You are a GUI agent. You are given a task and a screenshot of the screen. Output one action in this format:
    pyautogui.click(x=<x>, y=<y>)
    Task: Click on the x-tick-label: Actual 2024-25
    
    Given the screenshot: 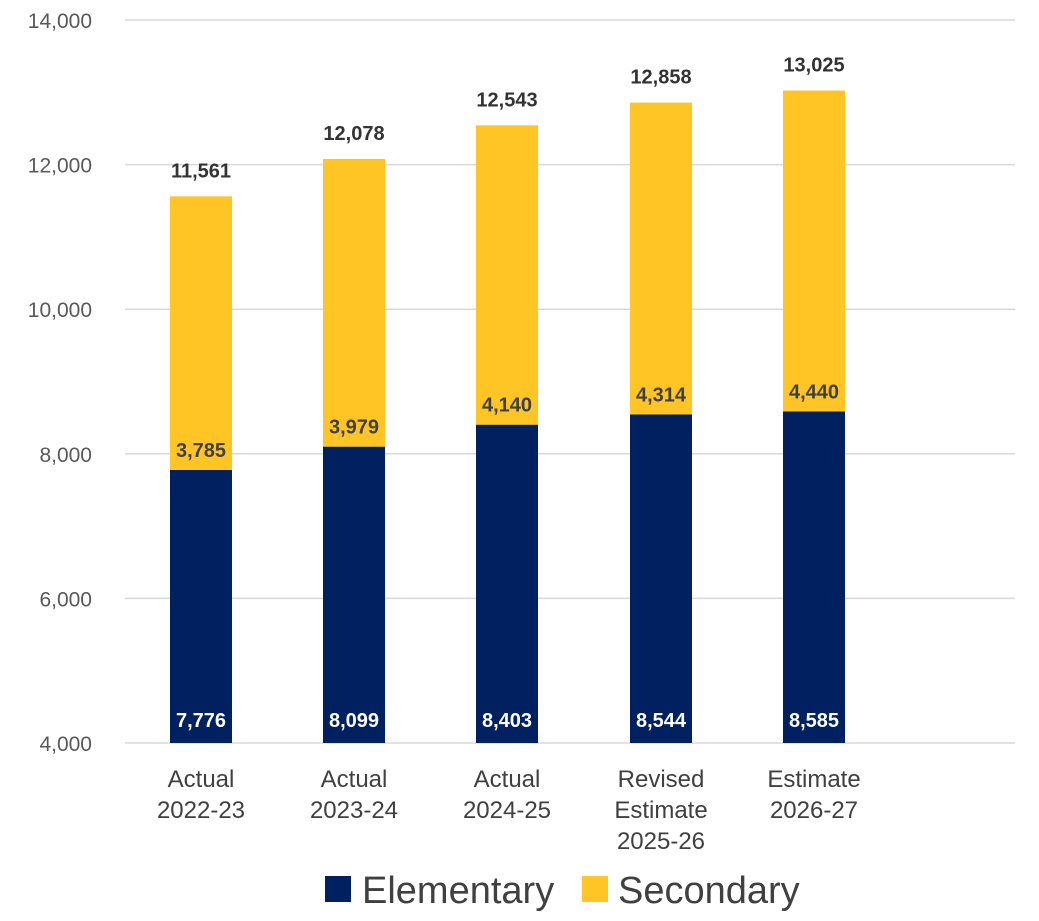 What is the action you would take?
    pyautogui.click(x=507, y=795)
    